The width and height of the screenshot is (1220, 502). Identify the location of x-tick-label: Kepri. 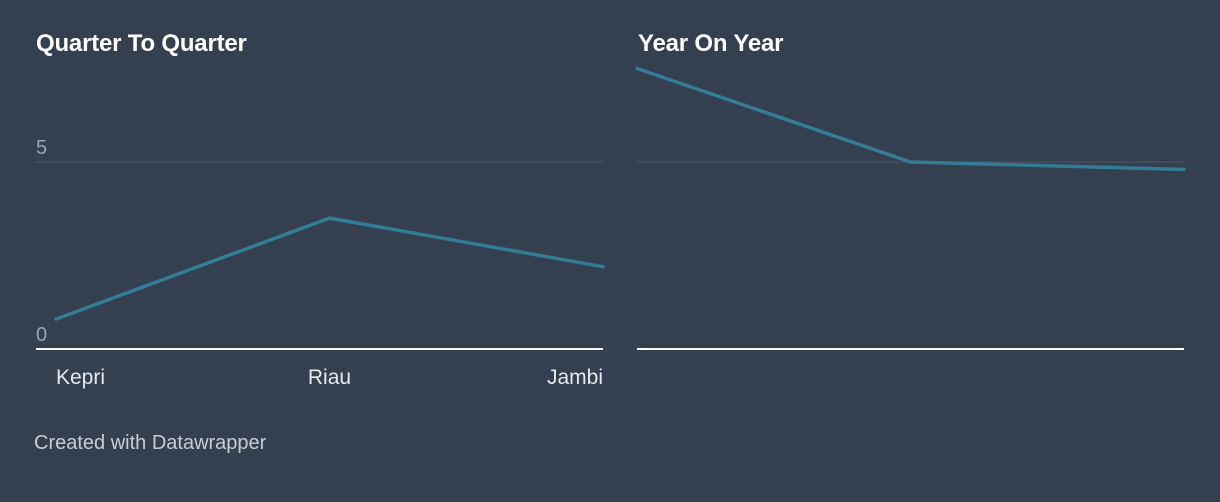
(80, 377).